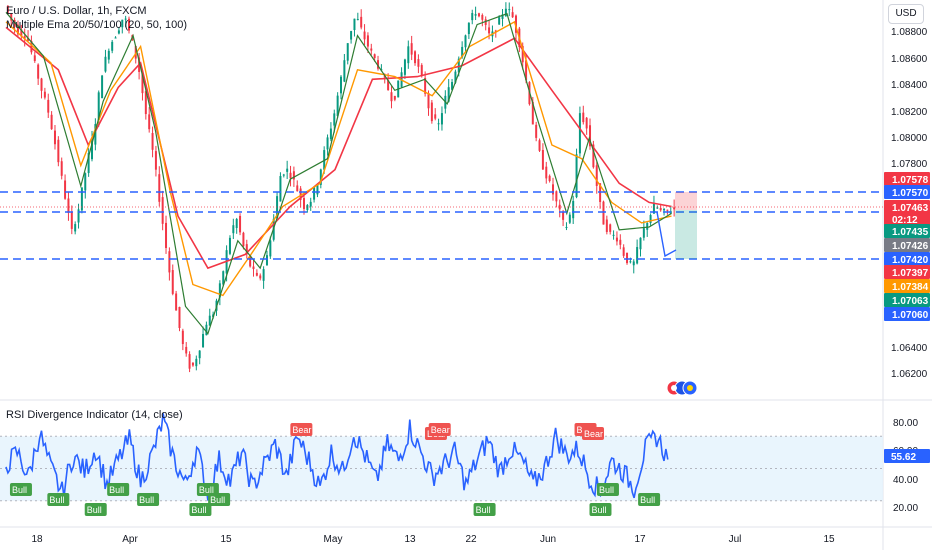 This screenshot has height=555, width=932. Describe the element at coordinates (37, 539) in the screenshot. I see `time-tick-label: 18` at that location.